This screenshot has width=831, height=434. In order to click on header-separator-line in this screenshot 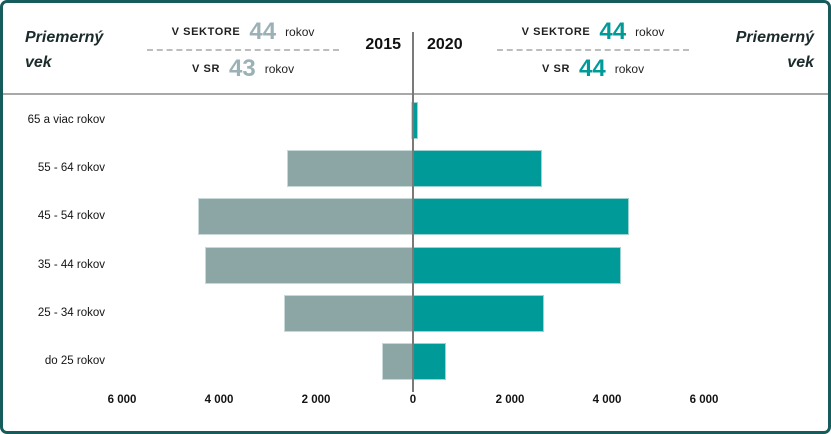, I will do `click(415, 94)`.